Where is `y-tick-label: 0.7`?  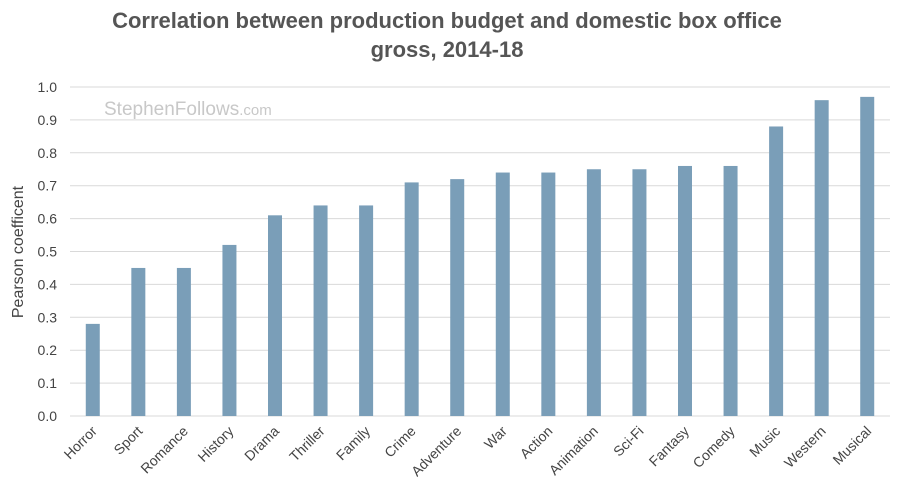 y-tick-label: 0.7 is located at coordinates (48, 186).